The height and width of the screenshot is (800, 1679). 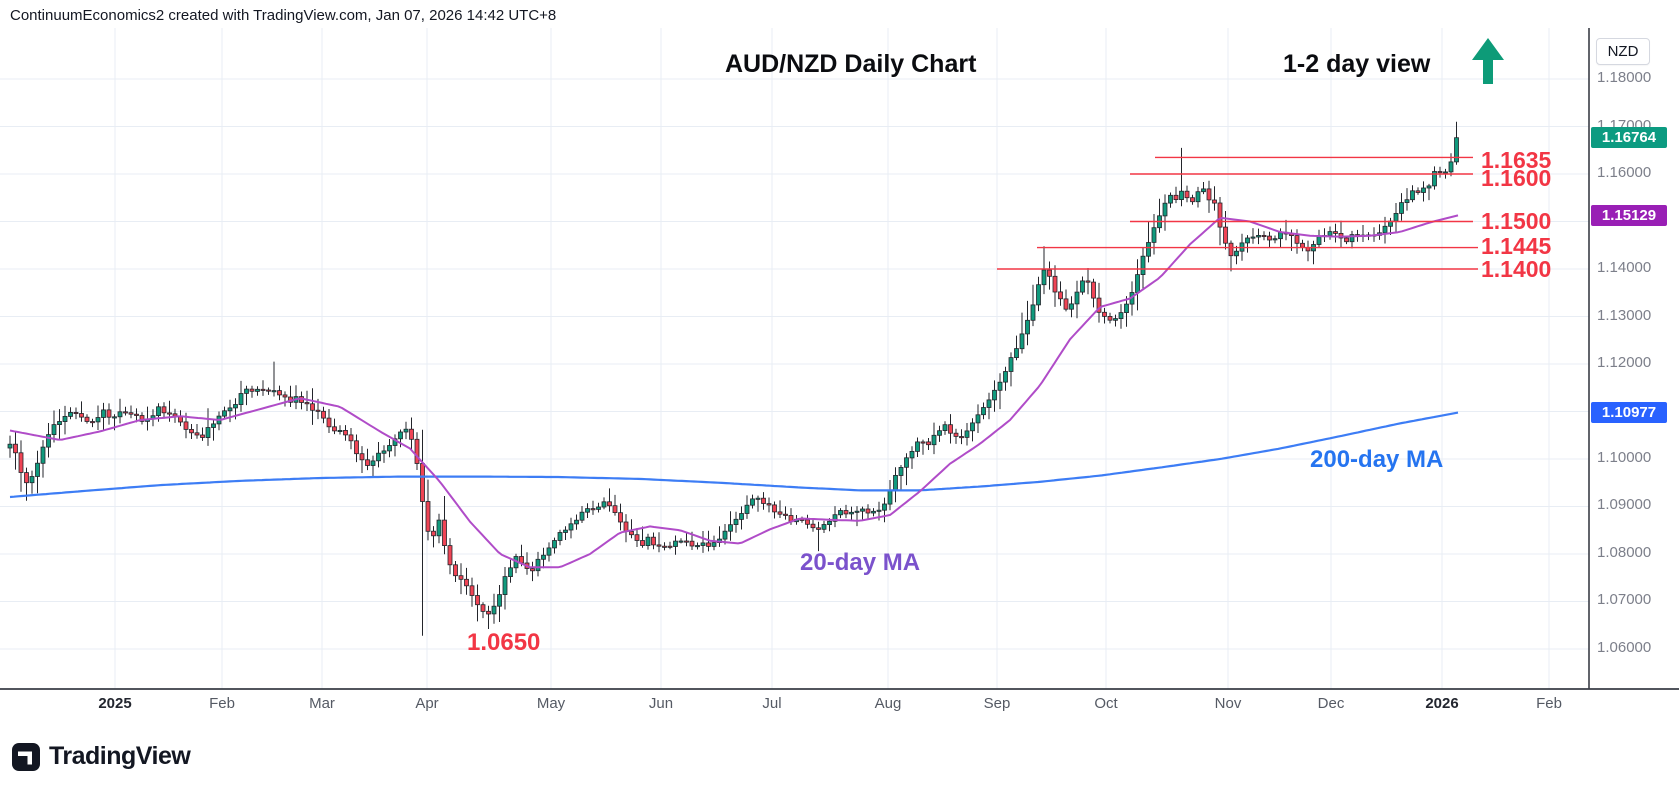 I want to click on currency-button: NZD, so click(x=1623, y=51).